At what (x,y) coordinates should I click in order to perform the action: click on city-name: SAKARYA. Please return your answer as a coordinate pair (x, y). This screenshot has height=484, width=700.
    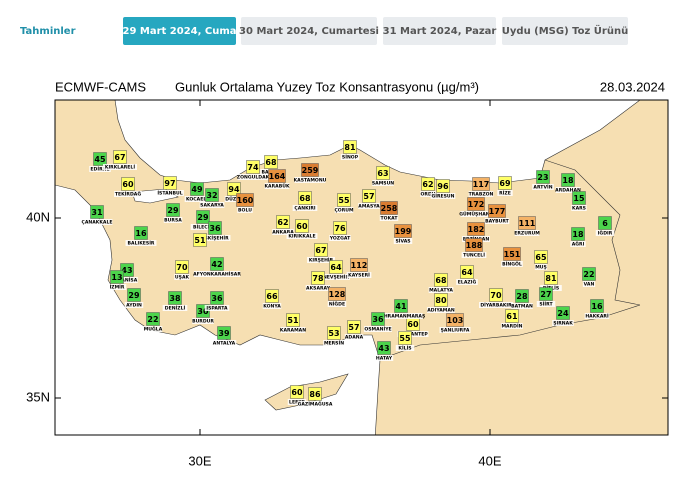
    Looking at the image, I should click on (212, 206).